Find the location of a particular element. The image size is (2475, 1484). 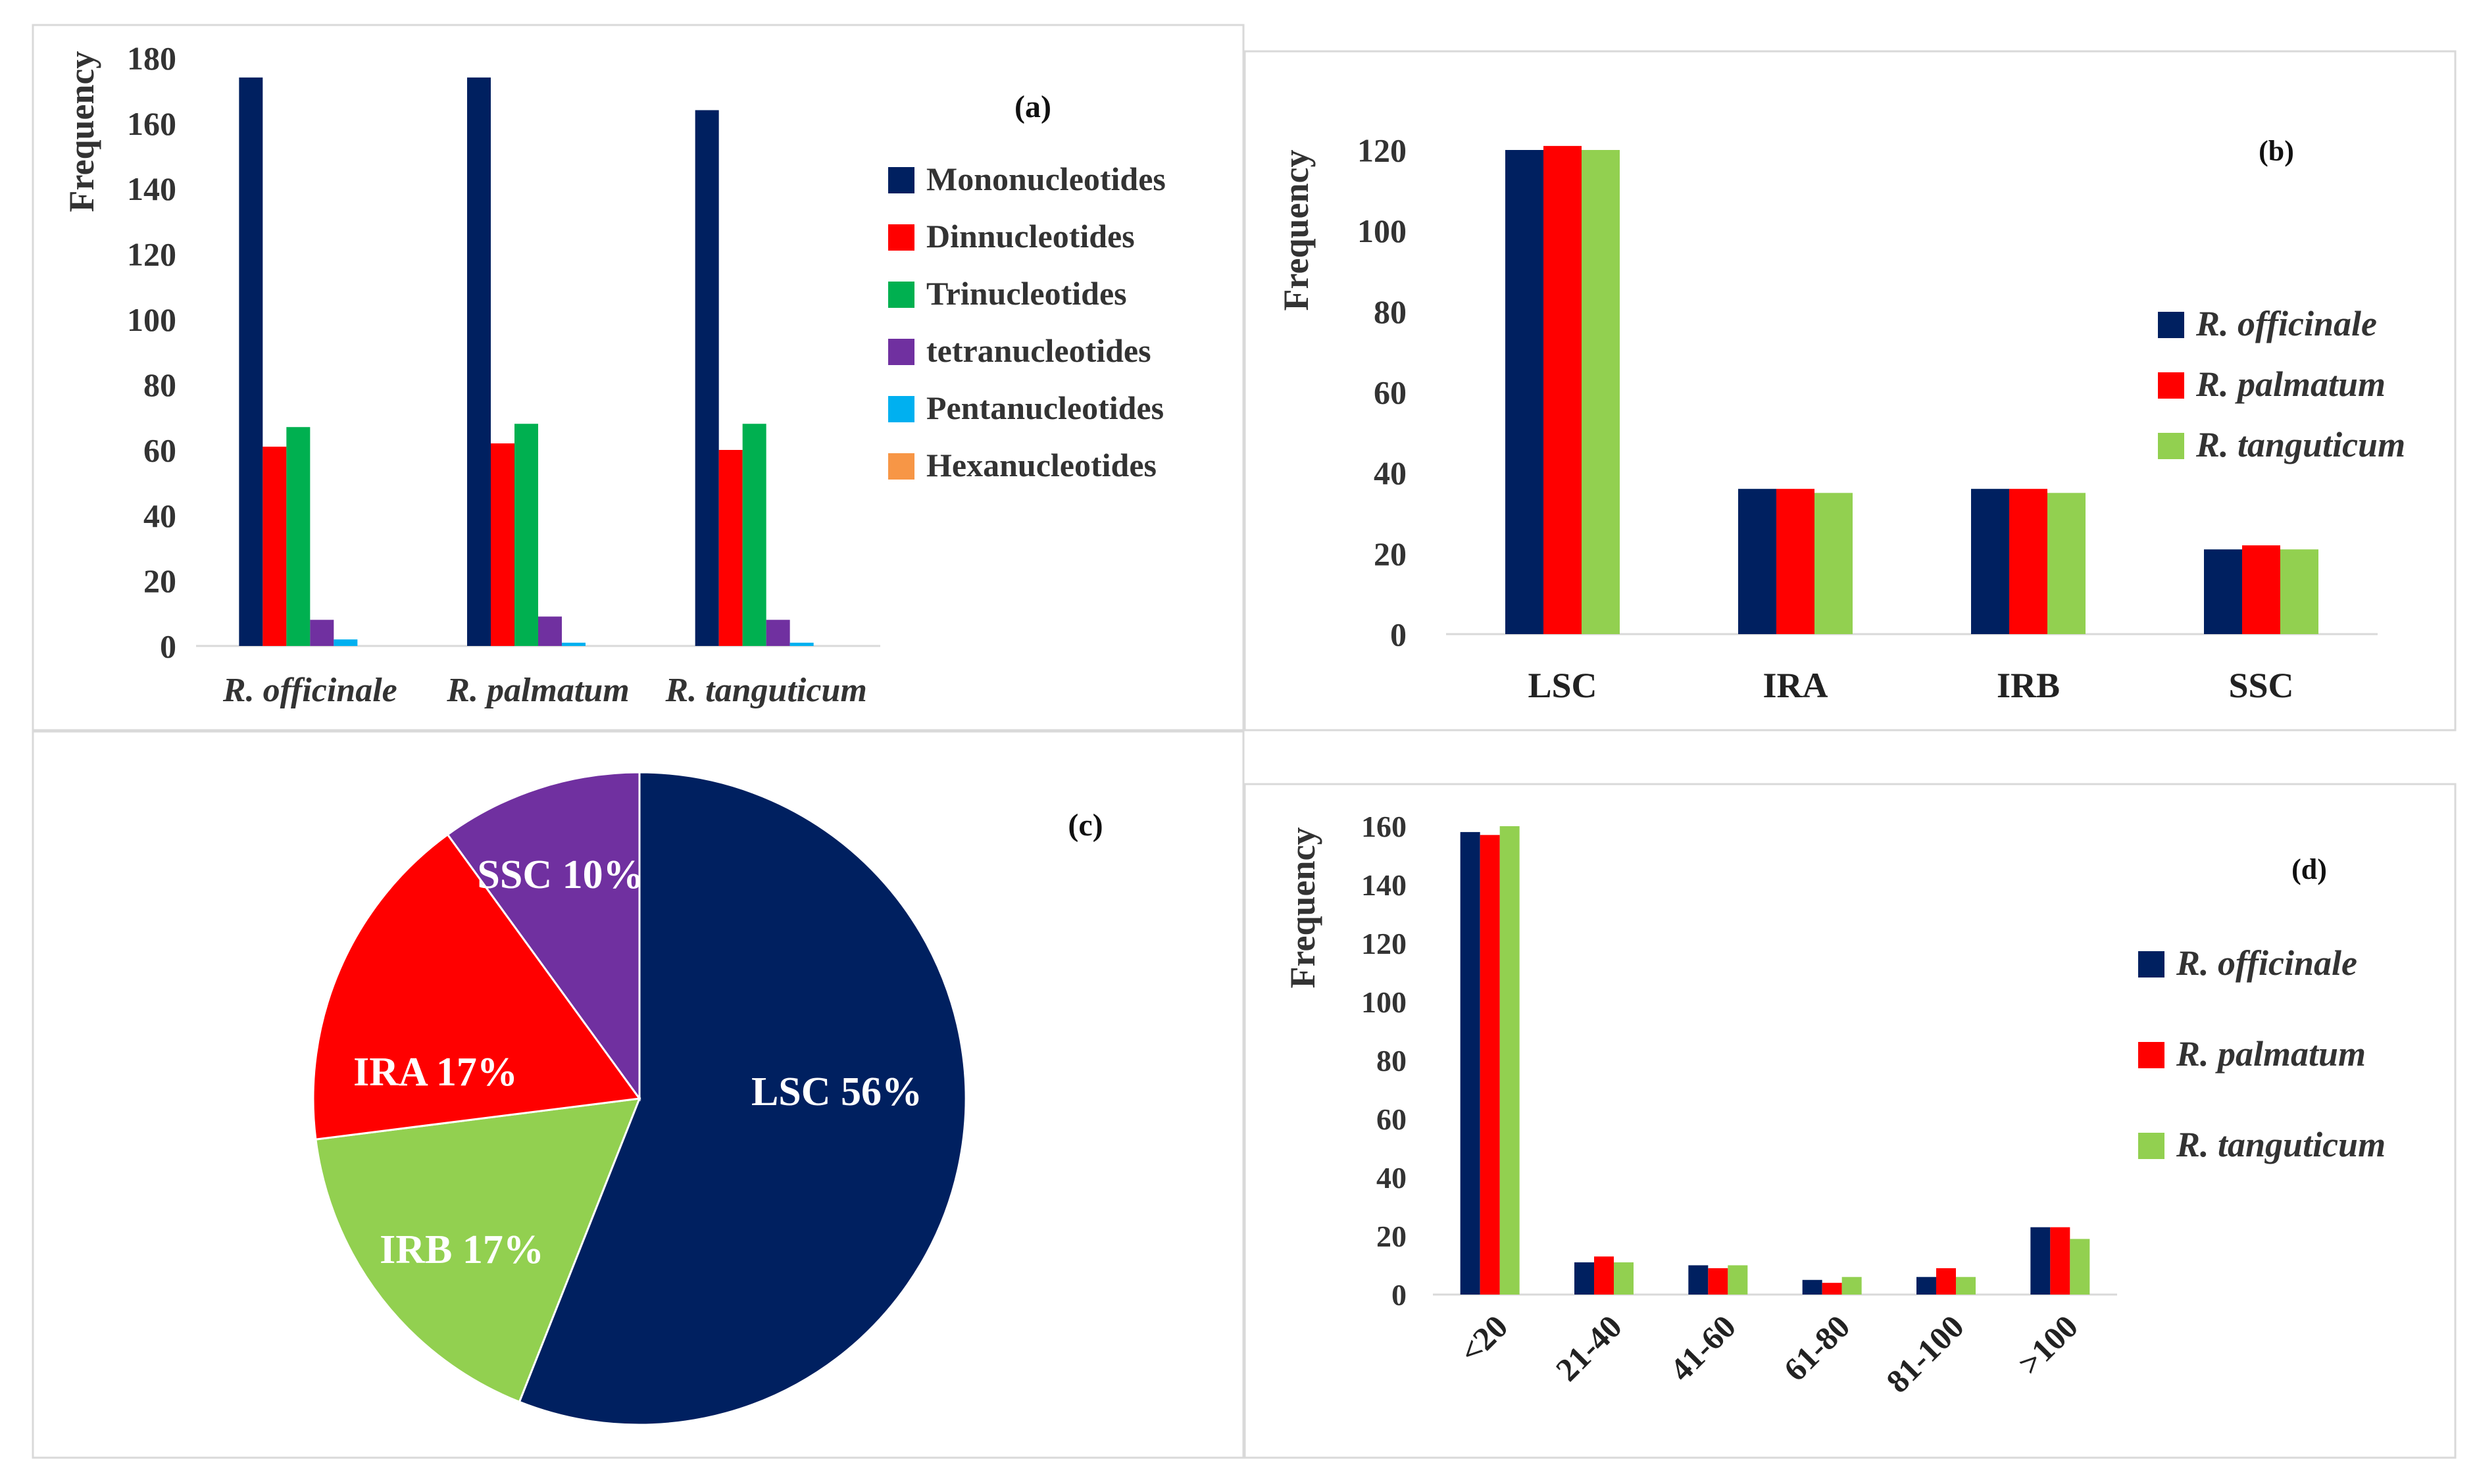

chart-d-ytick: 160 is located at coordinates (1384, 826).